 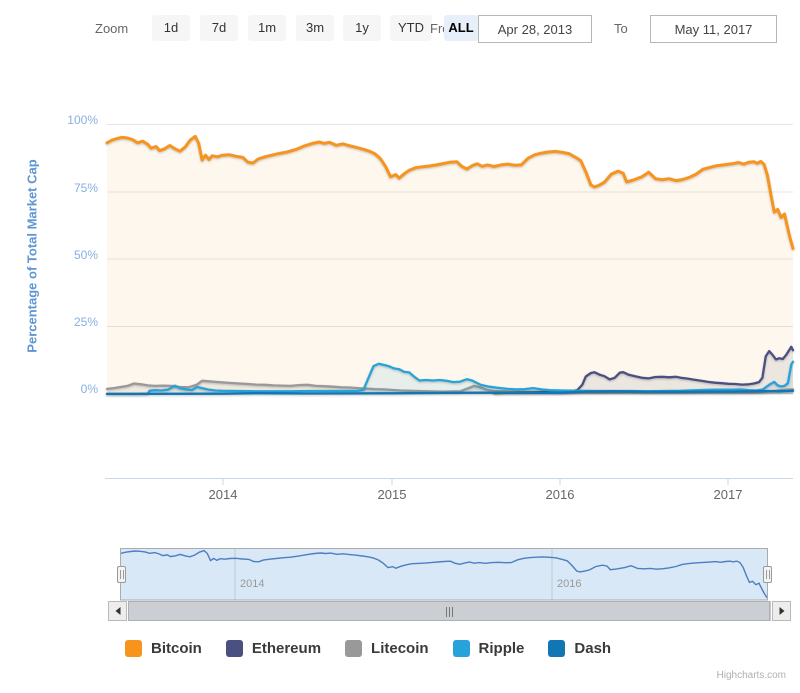 I want to click on range-button-ytd: YTD, so click(x=411, y=28).